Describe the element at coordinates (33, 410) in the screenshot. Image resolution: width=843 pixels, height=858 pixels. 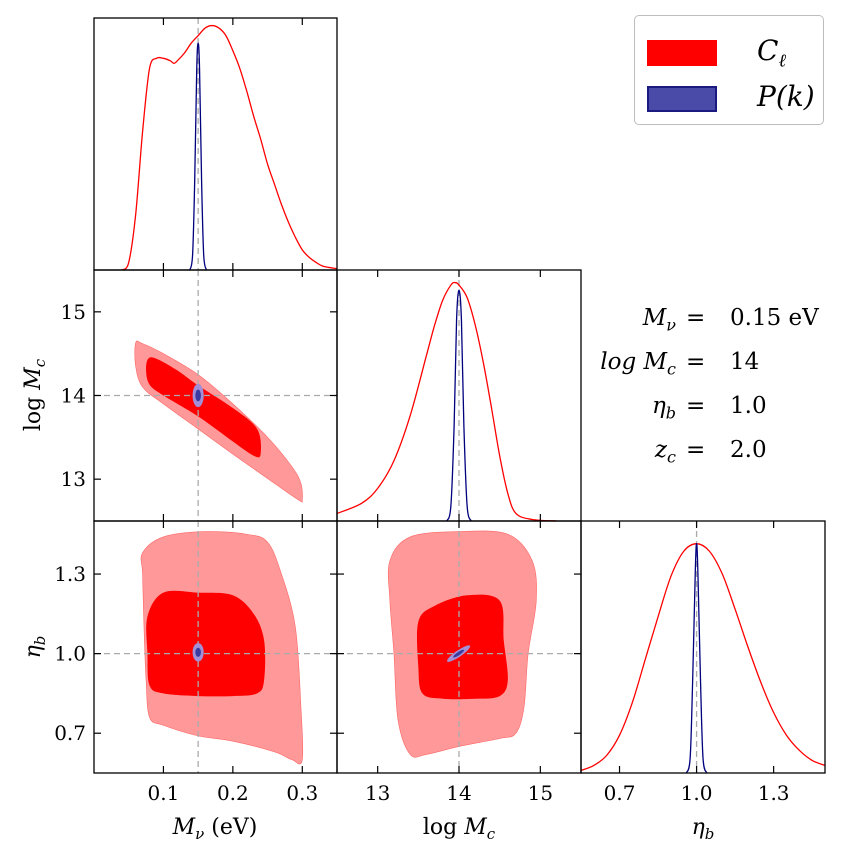
I see `y-axis-label-logmc-part: log` at that location.